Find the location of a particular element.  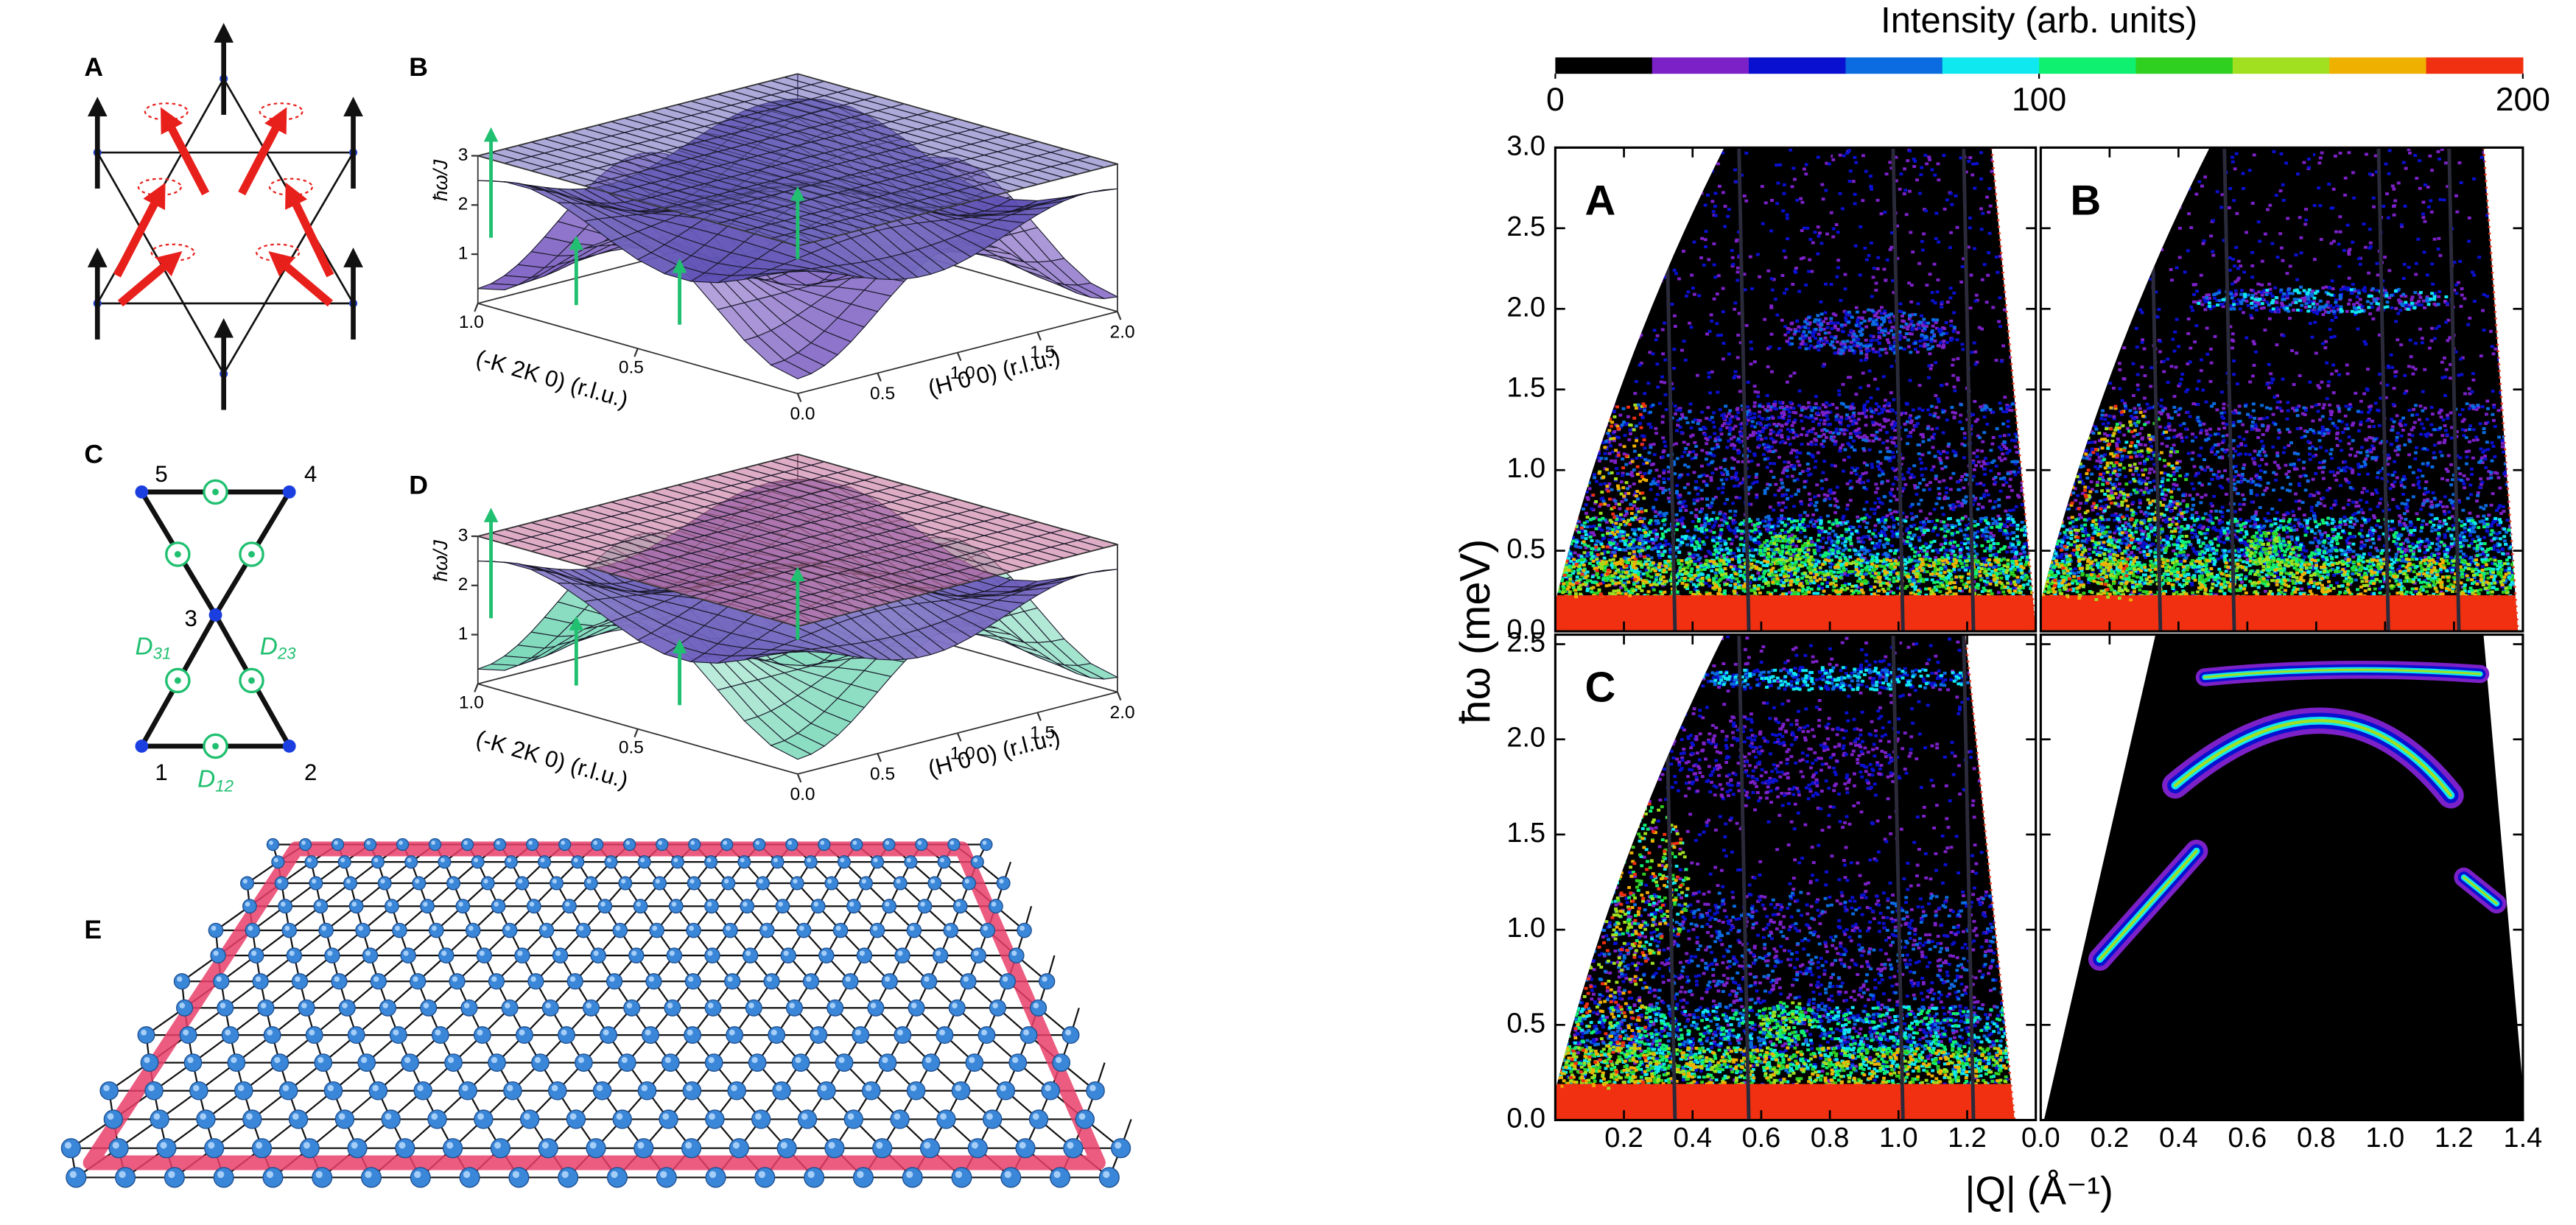

k-axis-label: (-K 2K 0) (r.l.u.) is located at coordinates (552, 759).